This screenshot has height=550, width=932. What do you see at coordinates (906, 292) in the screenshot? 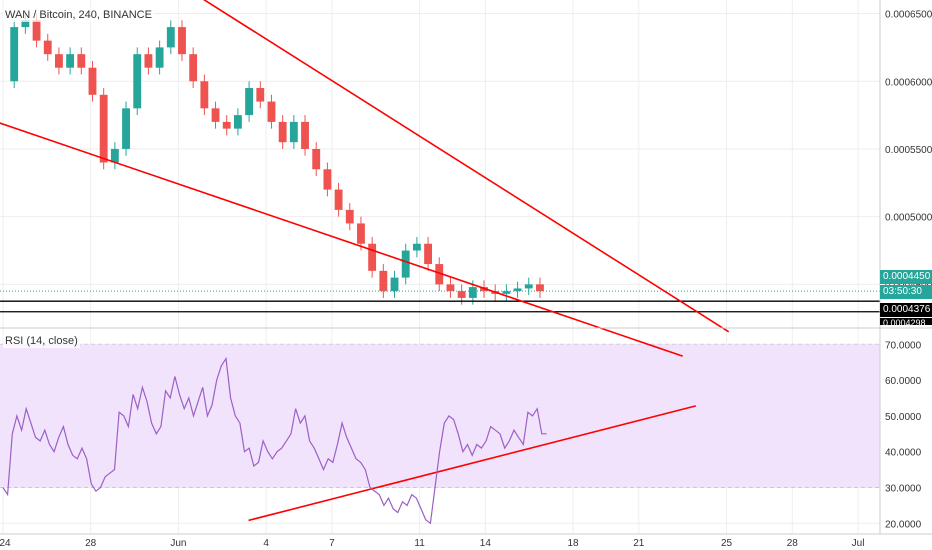
I see `countdown-badge: 03:50:30` at bounding box center [906, 292].